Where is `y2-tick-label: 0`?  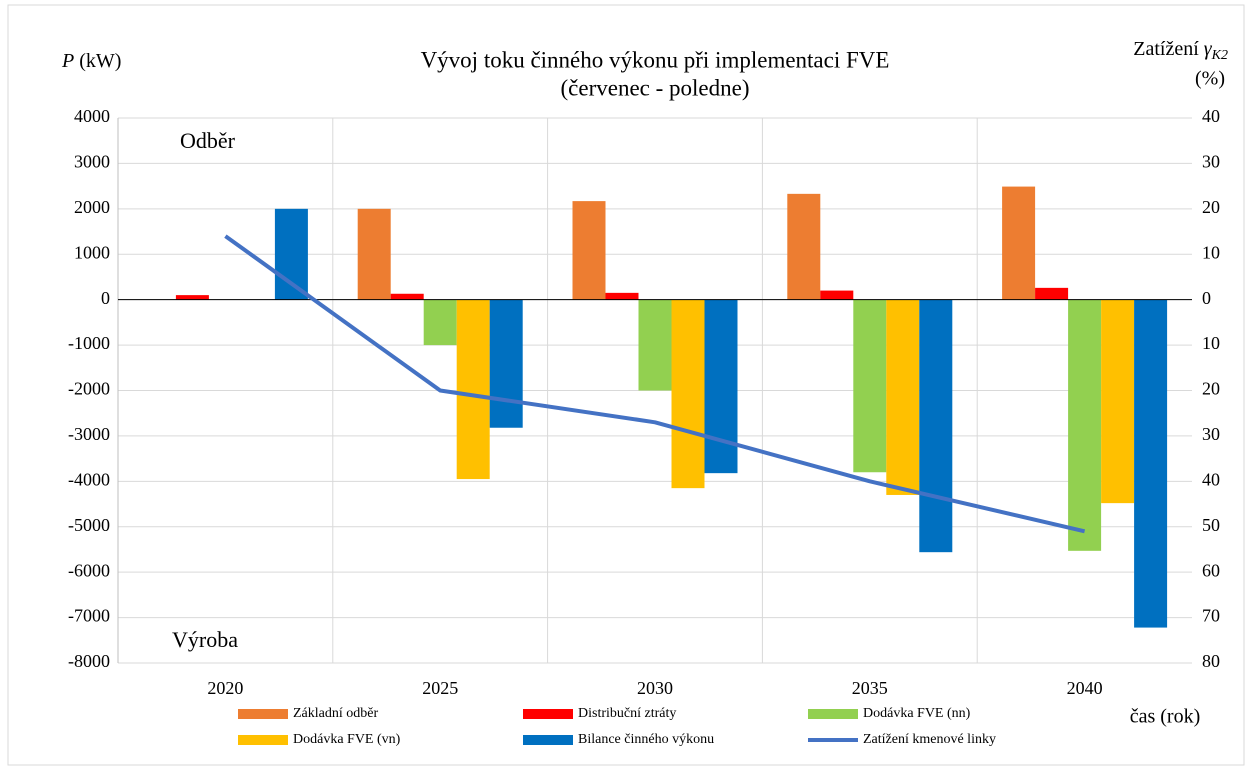
y2-tick-label: 0 is located at coordinates (1206, 298).